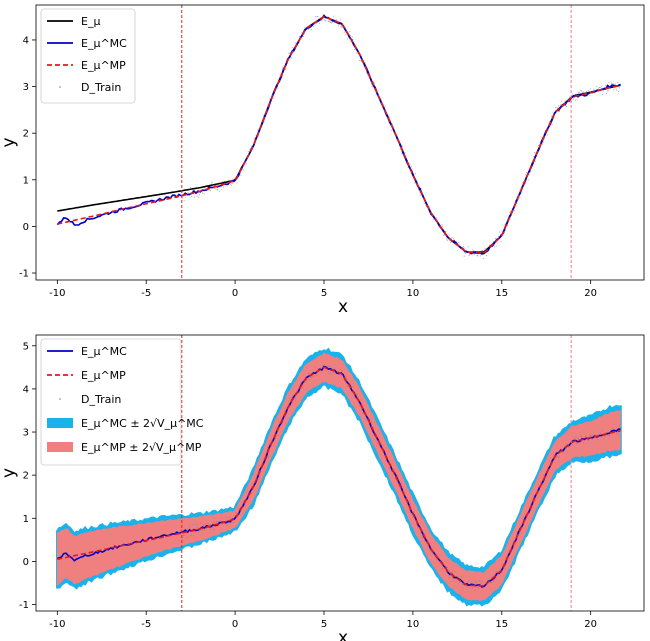 The width and height of the screenshot is (650, 641). I want to click on legend-box, so click(111, 402).